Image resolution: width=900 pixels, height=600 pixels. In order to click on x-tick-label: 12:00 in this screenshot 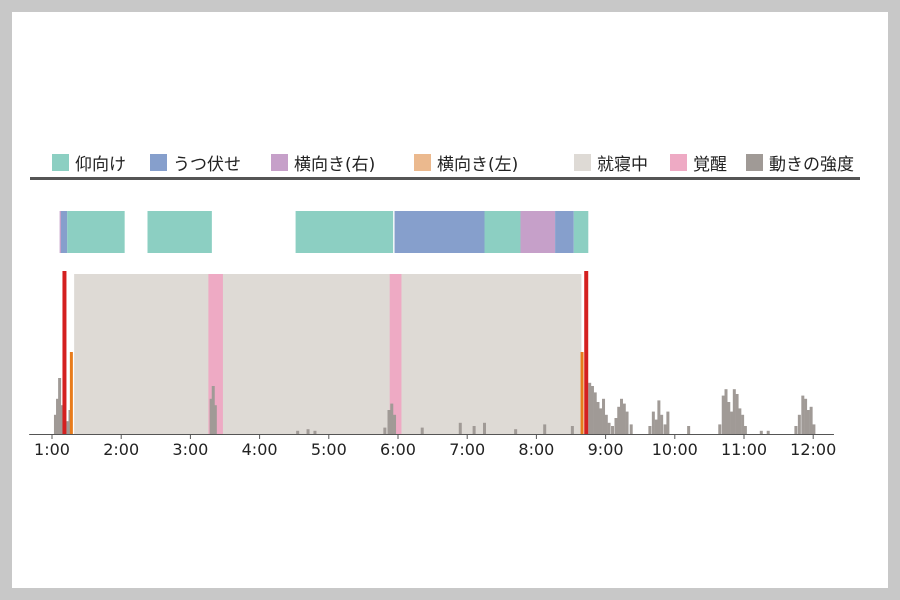, I will do `click(813, 449)`.